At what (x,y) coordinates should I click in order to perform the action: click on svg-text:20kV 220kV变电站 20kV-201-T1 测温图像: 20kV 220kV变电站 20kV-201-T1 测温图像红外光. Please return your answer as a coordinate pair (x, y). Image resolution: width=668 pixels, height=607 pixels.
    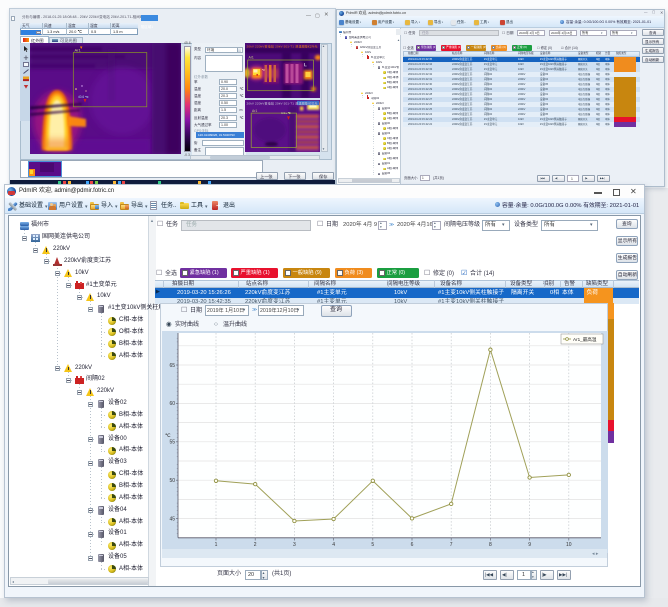
    Looking at the image, I should click on (282, 45).